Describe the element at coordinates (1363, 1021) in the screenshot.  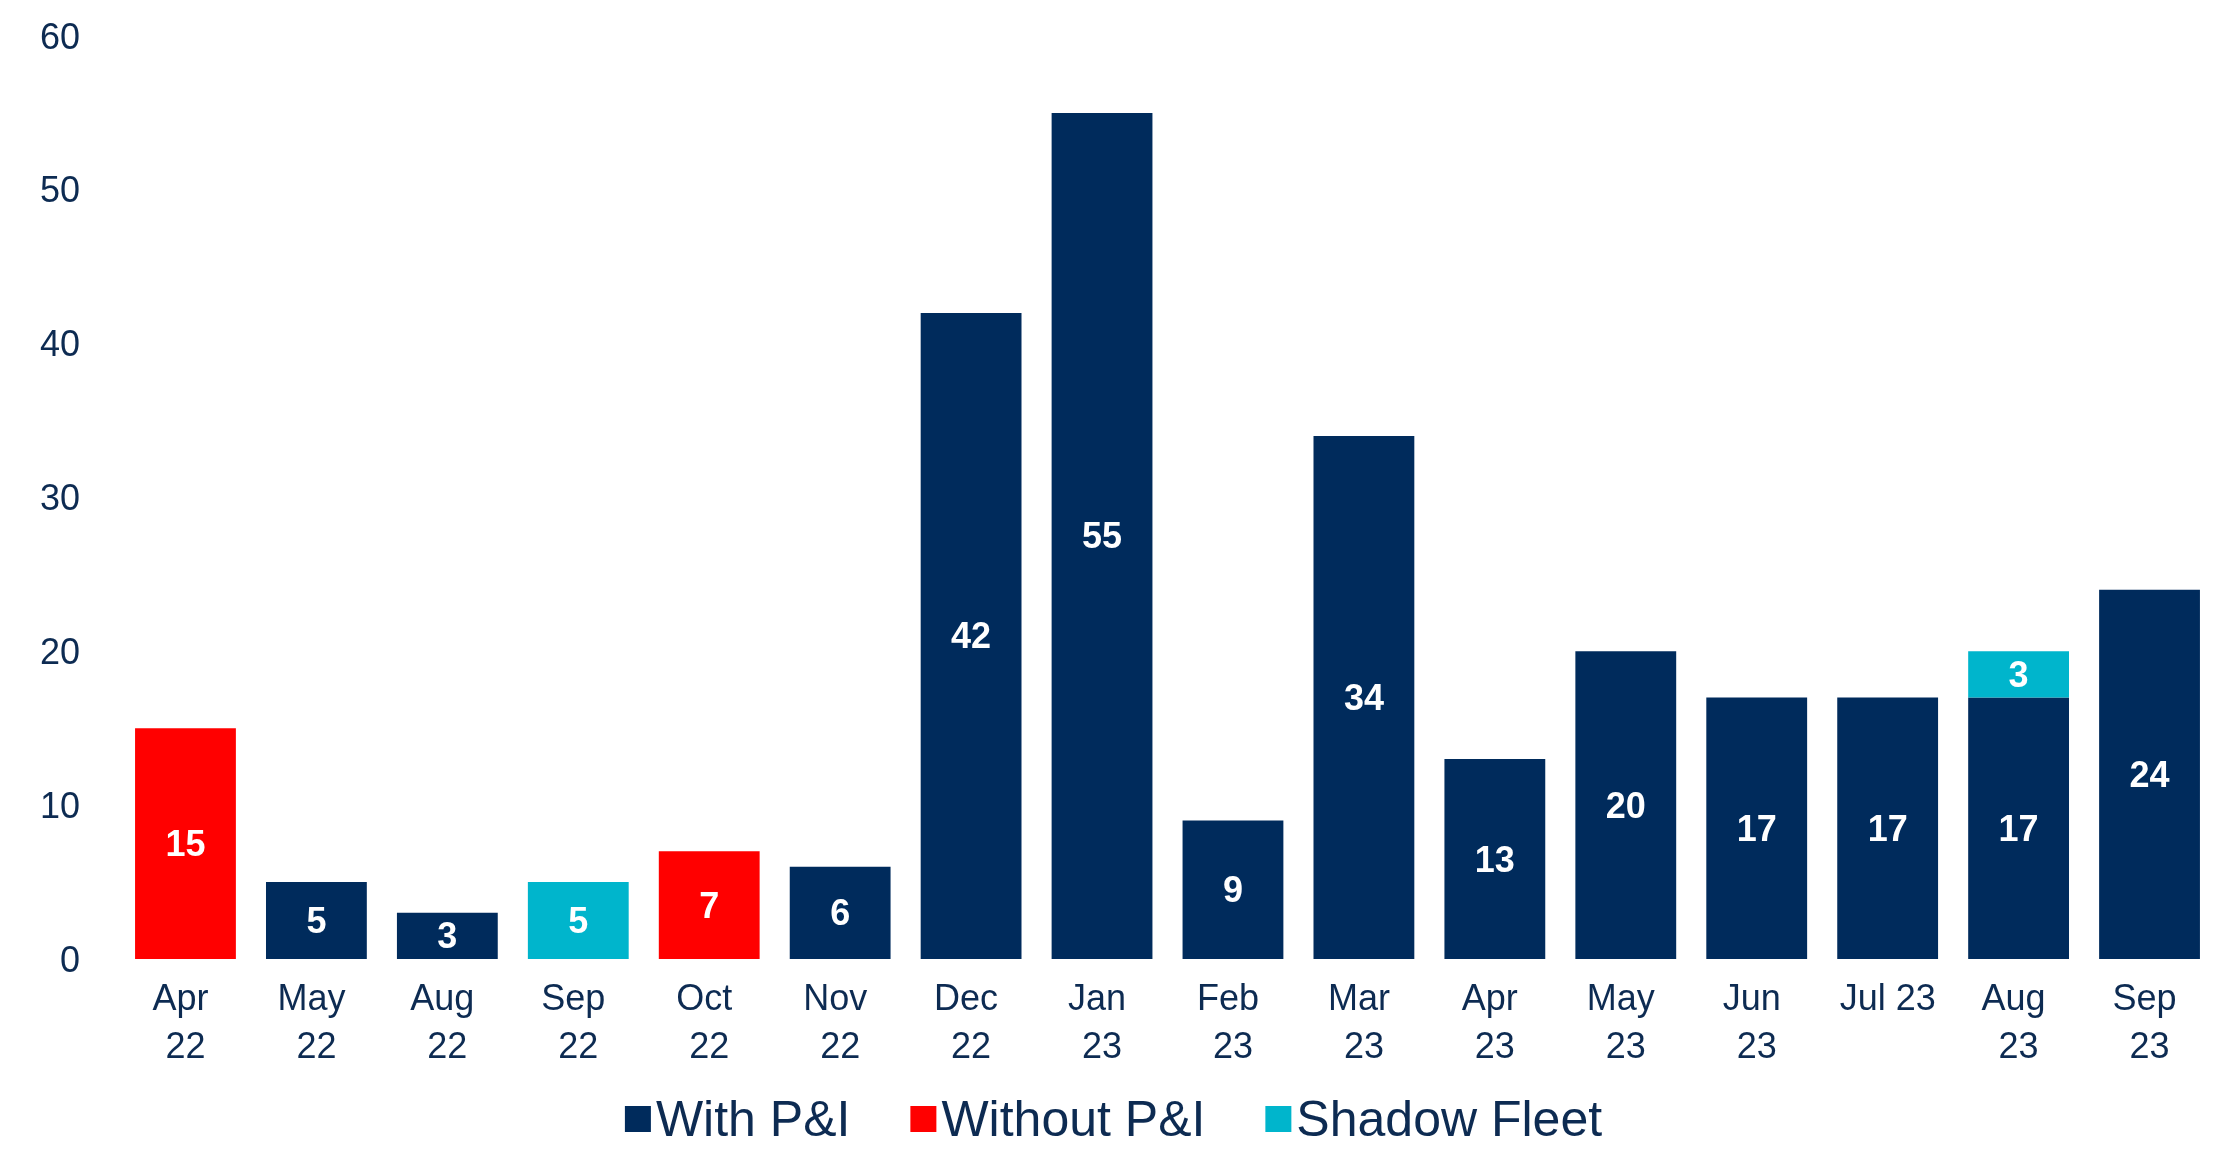
I see `x-tick-label: Mar 23` at that location.